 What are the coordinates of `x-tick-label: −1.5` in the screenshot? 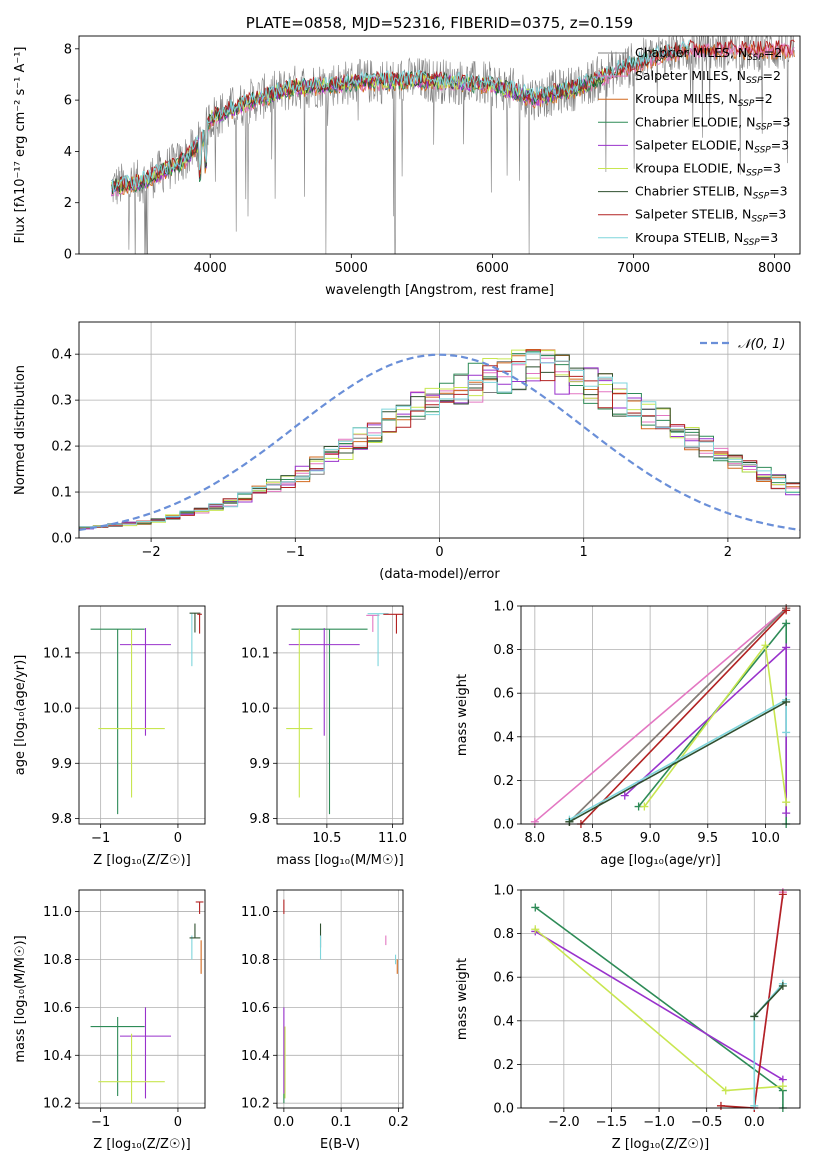 It's located at (612, 1122).